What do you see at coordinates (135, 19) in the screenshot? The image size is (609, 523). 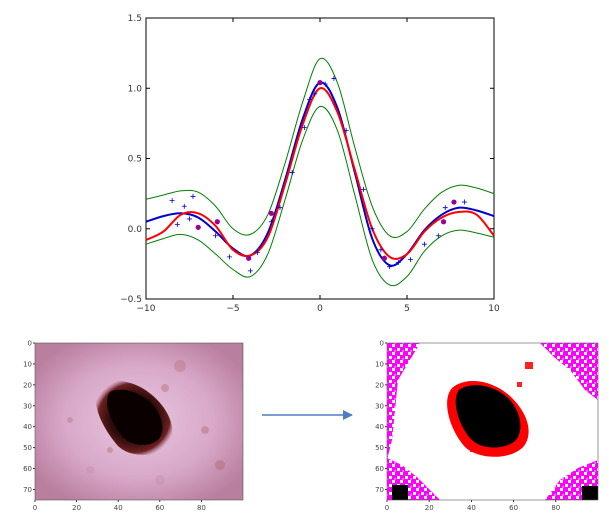 I see `y-tick-label: 1.5` at bounding box center [135, 19].